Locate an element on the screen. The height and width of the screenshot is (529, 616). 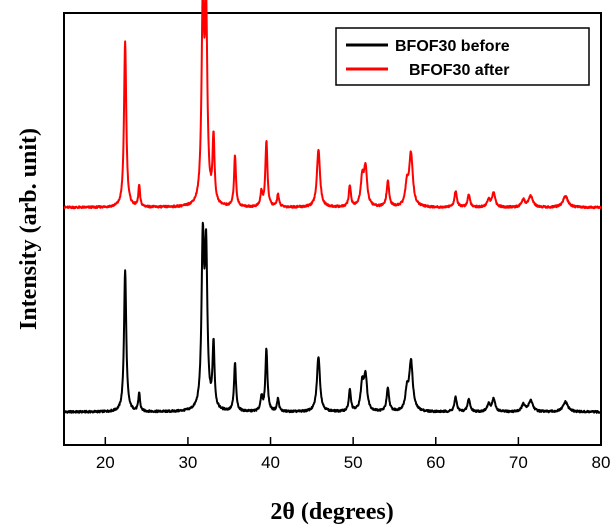
x-tick-label-20: 20 is located at coordinates (105, 462).